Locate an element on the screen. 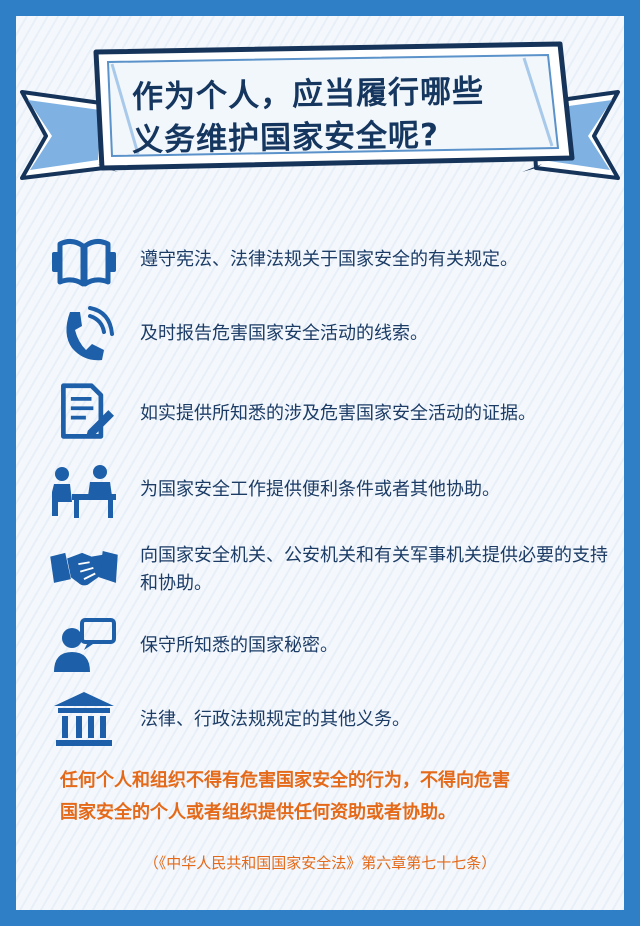  item-text: 为国家安全工作提供便利条件或者其他协助。 is located at coordinates (320, 489).